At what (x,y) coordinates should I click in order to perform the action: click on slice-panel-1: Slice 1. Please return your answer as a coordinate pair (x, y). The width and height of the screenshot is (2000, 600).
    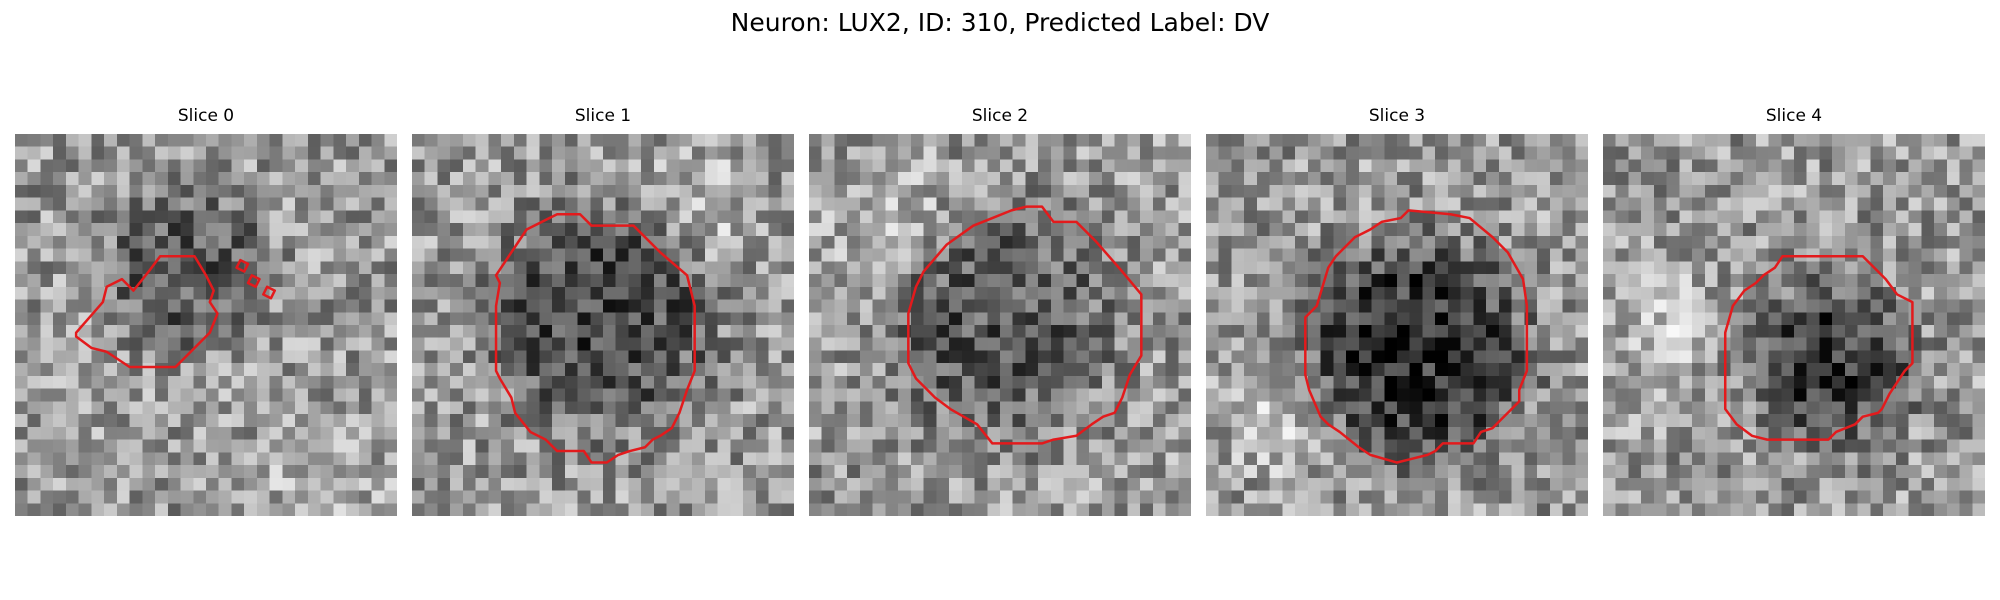
    Looking at the image, I should click on (603, 116).